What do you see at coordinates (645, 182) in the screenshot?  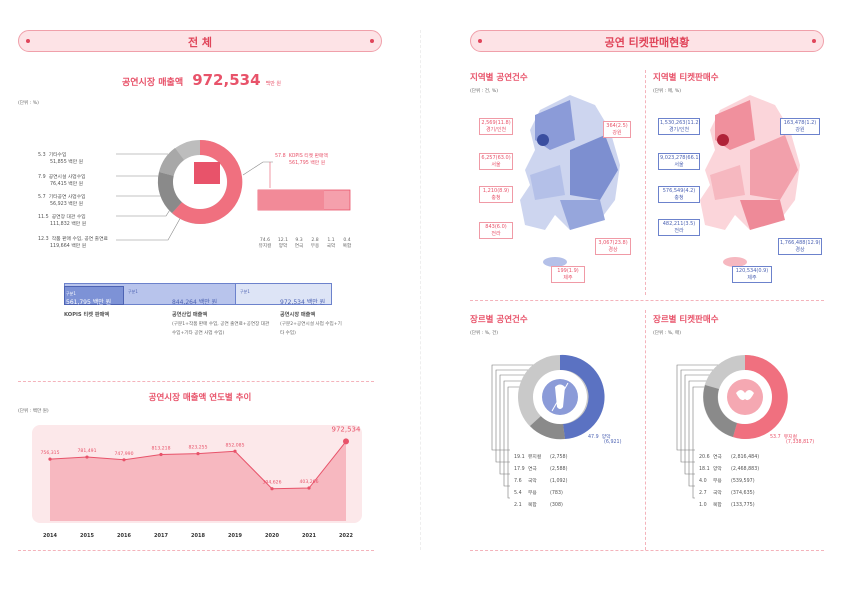 I see `right-mid-separator` at bounding box center [645, 182].